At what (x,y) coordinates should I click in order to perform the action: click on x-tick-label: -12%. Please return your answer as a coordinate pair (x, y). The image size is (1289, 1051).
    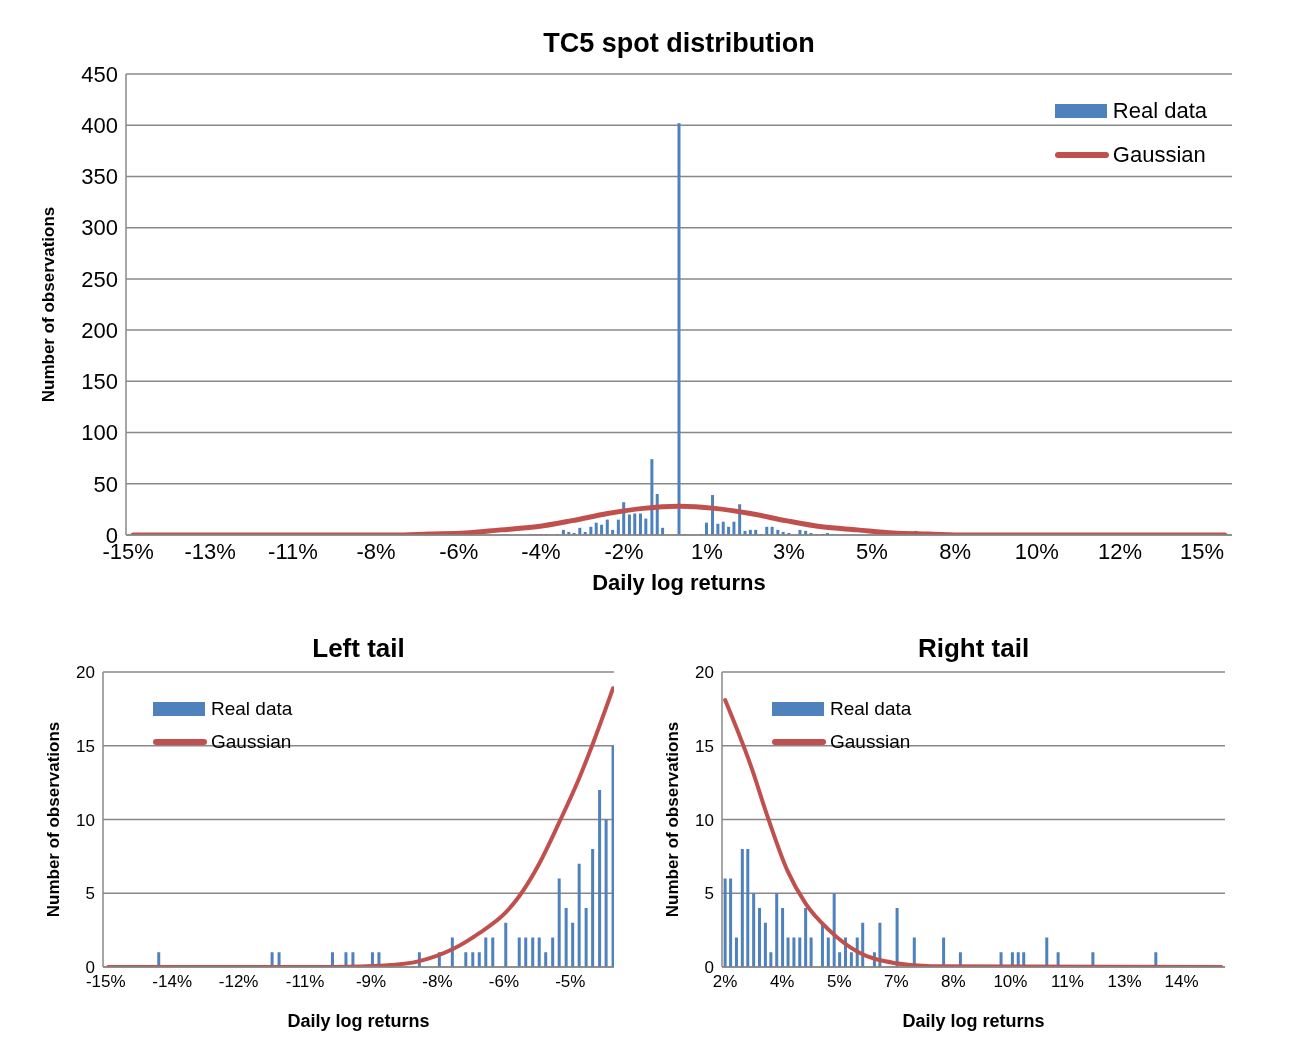
    Looking at the image, I should click on (238, 982).